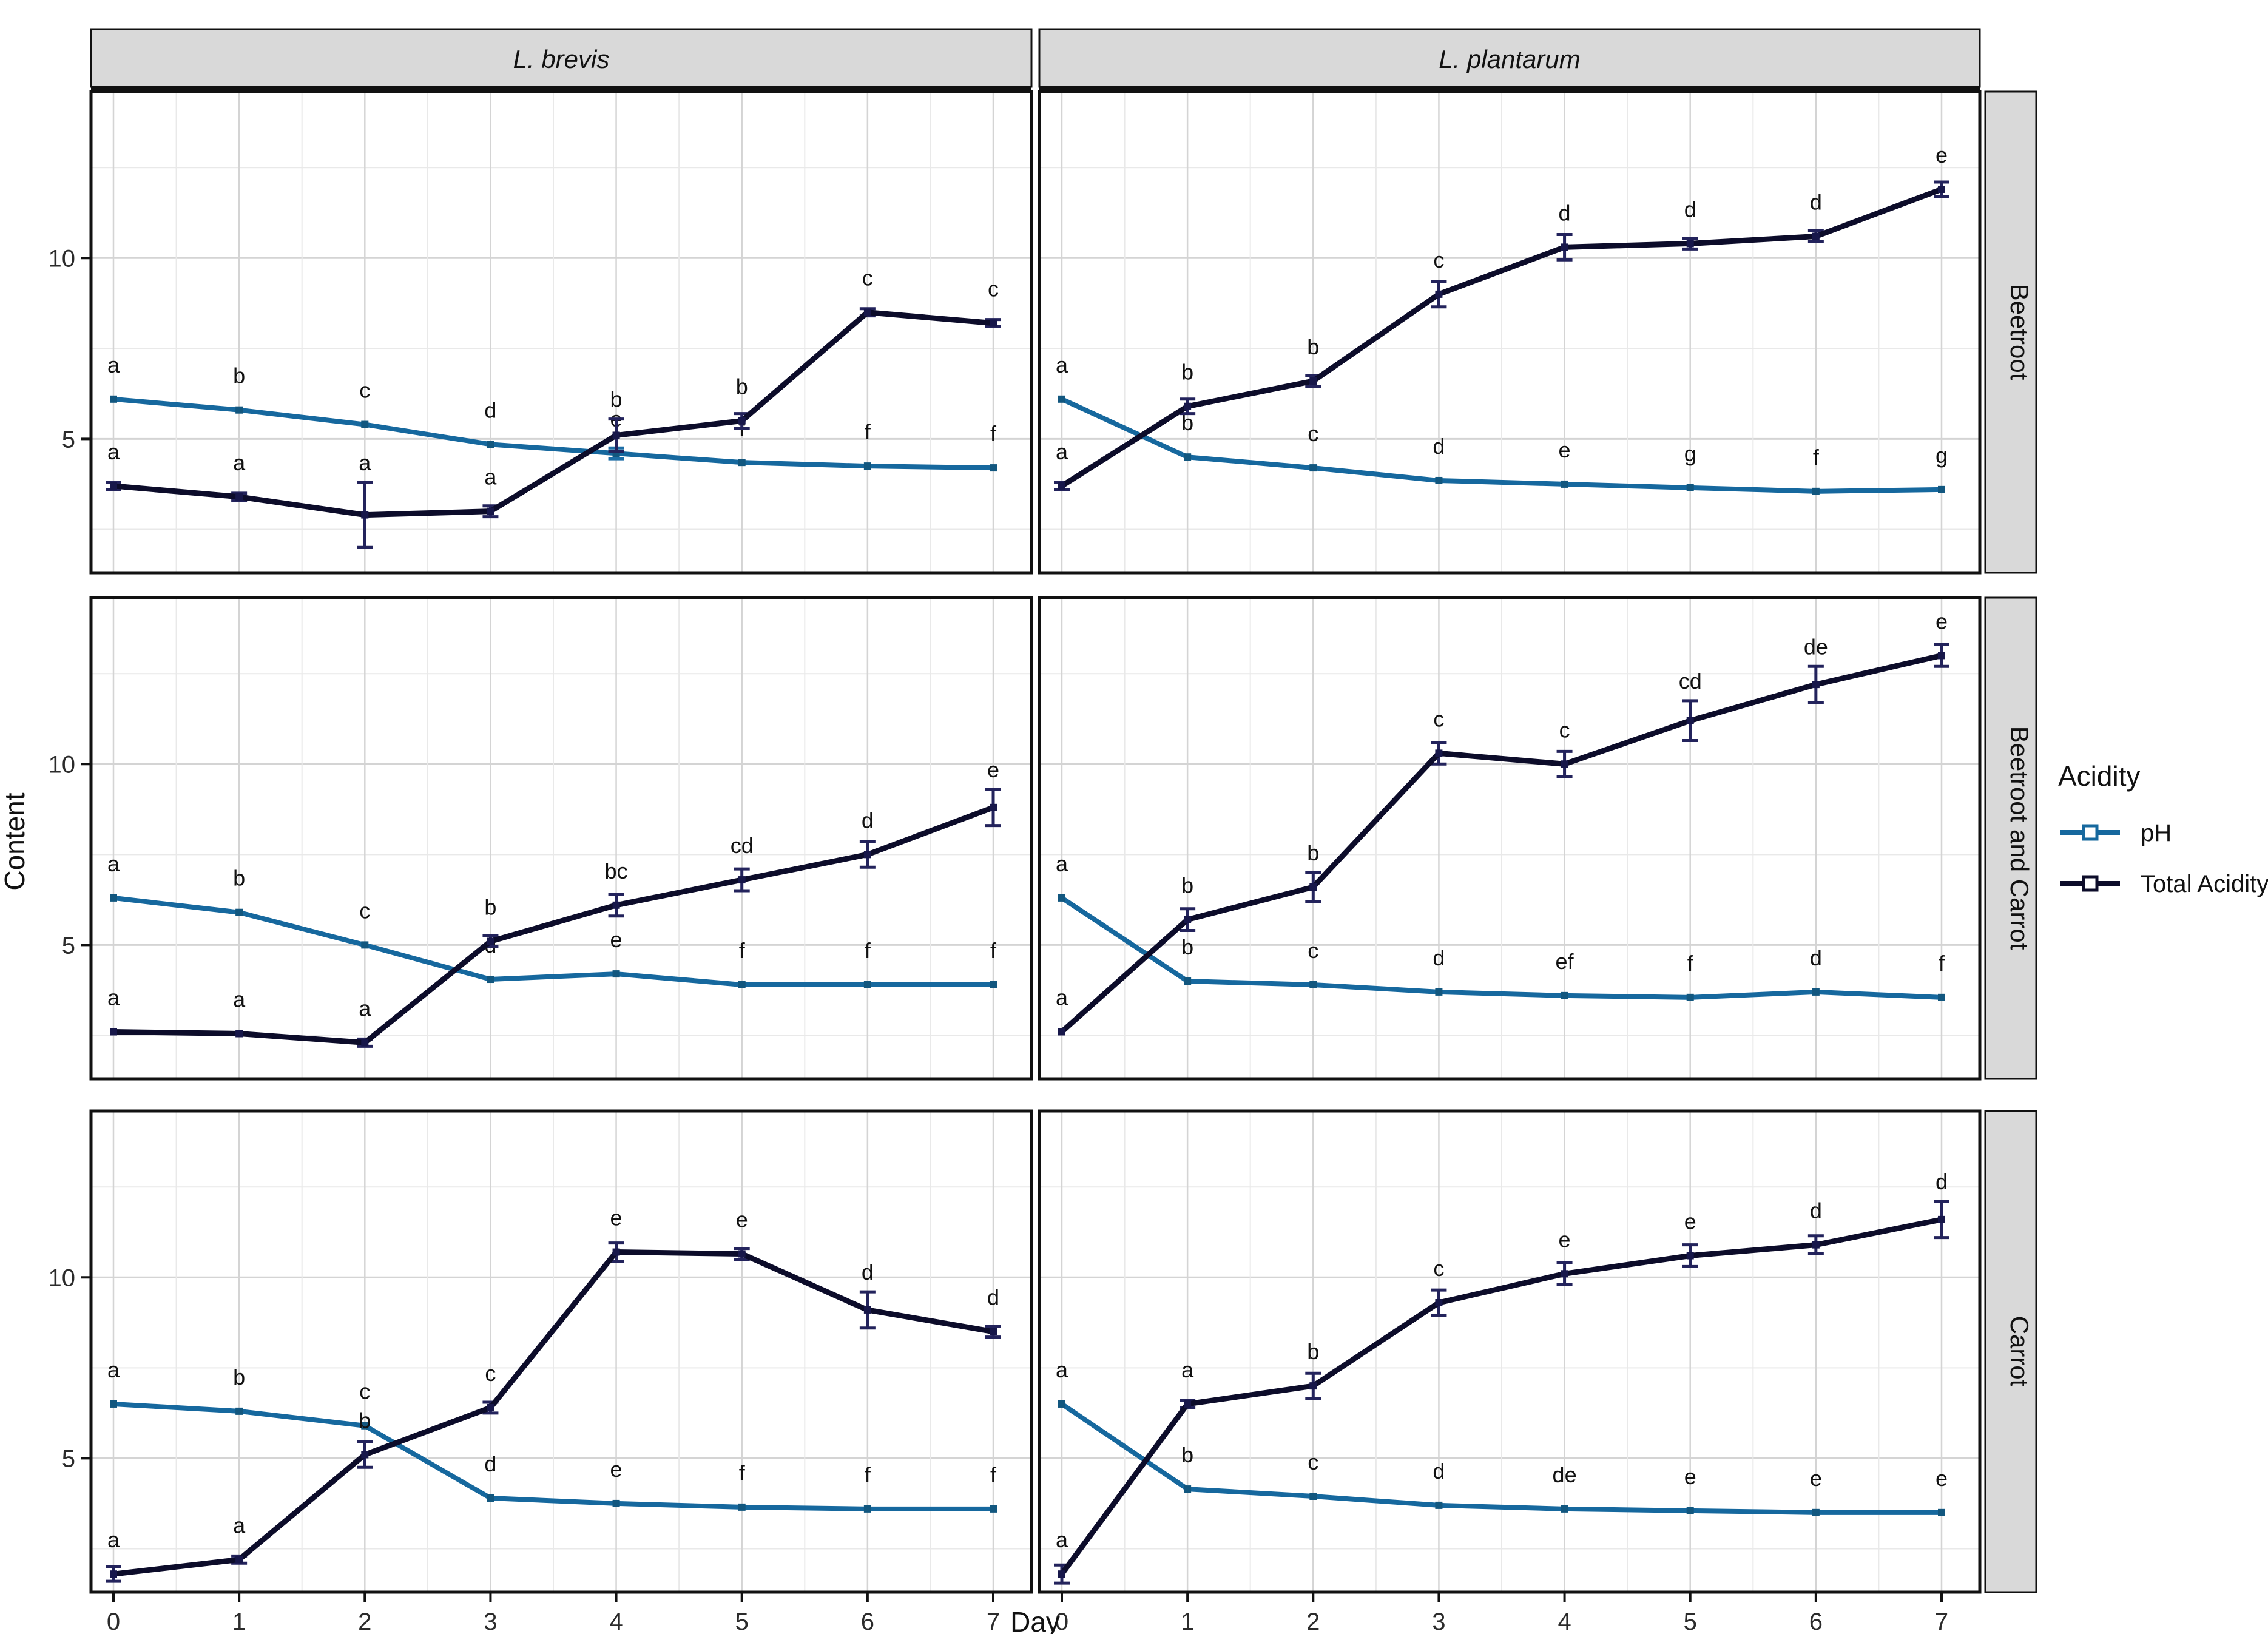  Describe the element at coordinates (1502, 424) in the screenshot. I see `ph-series: a b c d e g f g` at that location.